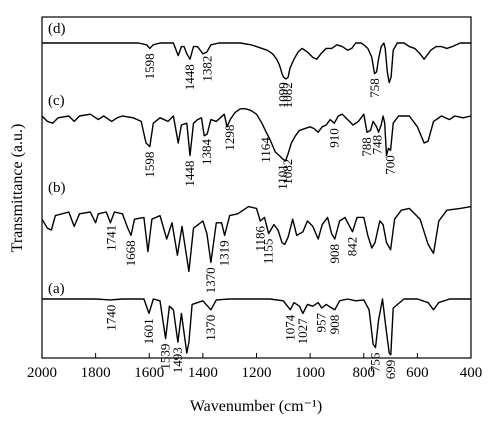 The height and width of the screenshot is (433, 500). I want to click on peak-label: 1186, so click(259, 239).